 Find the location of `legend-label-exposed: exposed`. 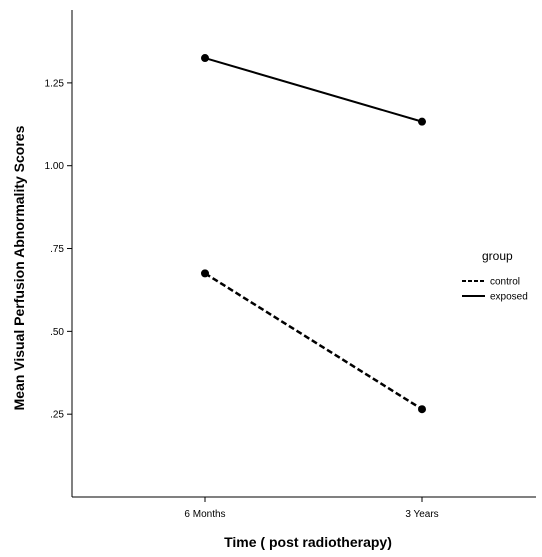

legend-label-exposed: exposed is located at coordinates (509, 297).